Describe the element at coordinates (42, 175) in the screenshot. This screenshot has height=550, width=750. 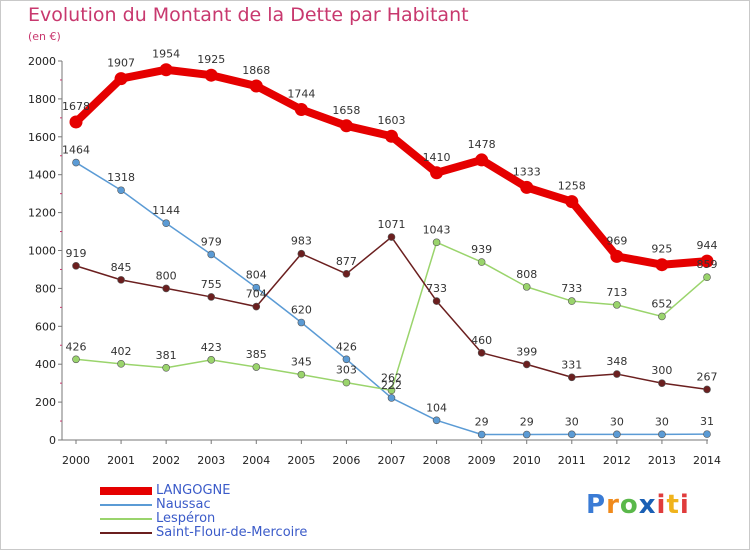
I see `y-tick-label: 1400` at that location.